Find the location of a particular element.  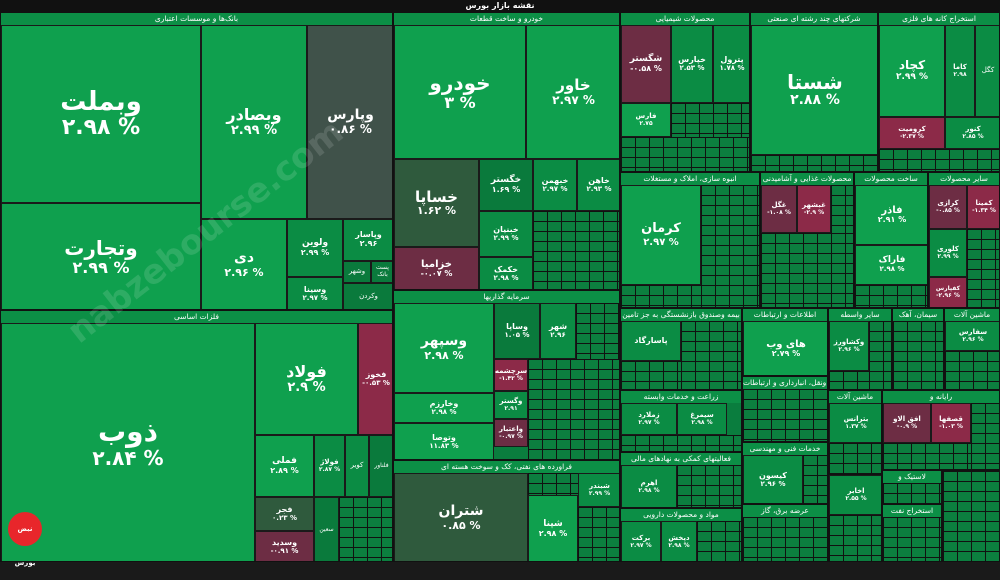

sector-header: ماشین آلات is located at coordinates (855, 397).